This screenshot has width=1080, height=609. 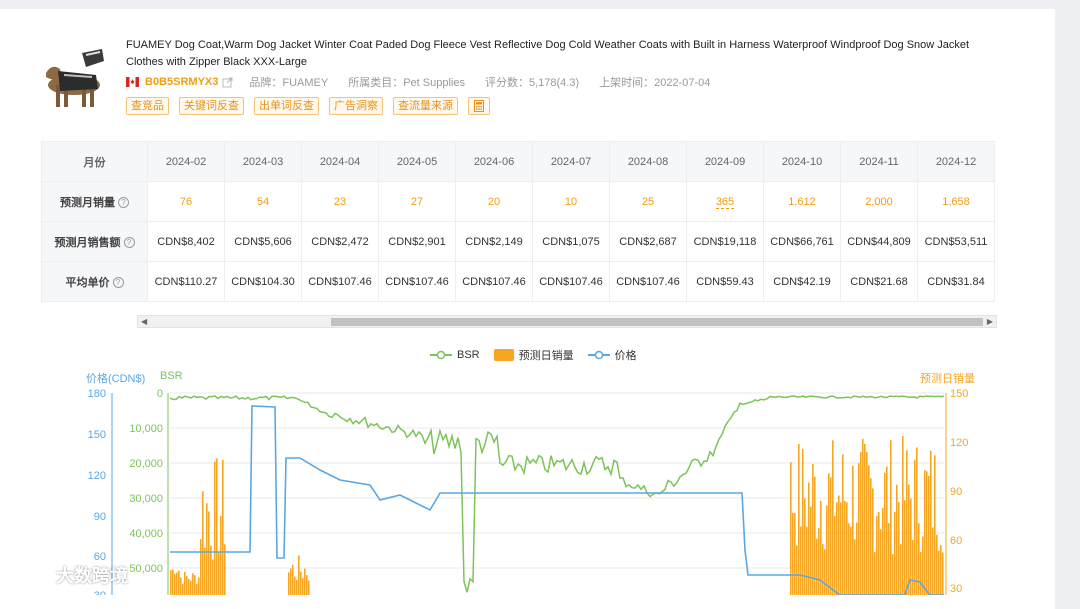 I want to click on tag-keyword-reverse: 关键词反查, so click(x=211, y=106).